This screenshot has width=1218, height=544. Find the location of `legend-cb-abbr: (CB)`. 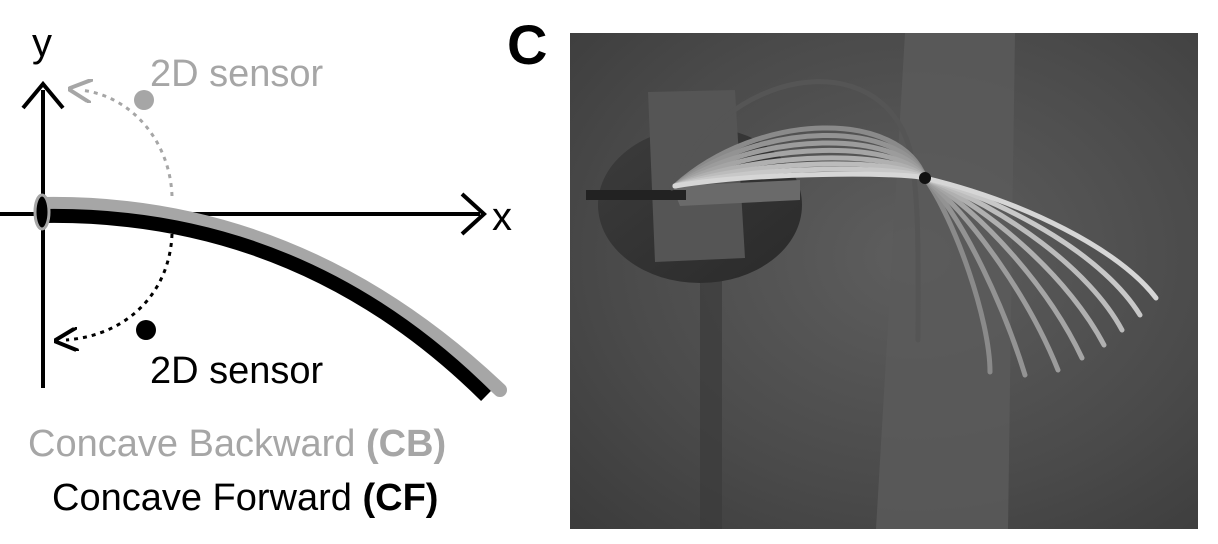

legend-cb-abbr: (CB) is located at coordinates (406, 444).